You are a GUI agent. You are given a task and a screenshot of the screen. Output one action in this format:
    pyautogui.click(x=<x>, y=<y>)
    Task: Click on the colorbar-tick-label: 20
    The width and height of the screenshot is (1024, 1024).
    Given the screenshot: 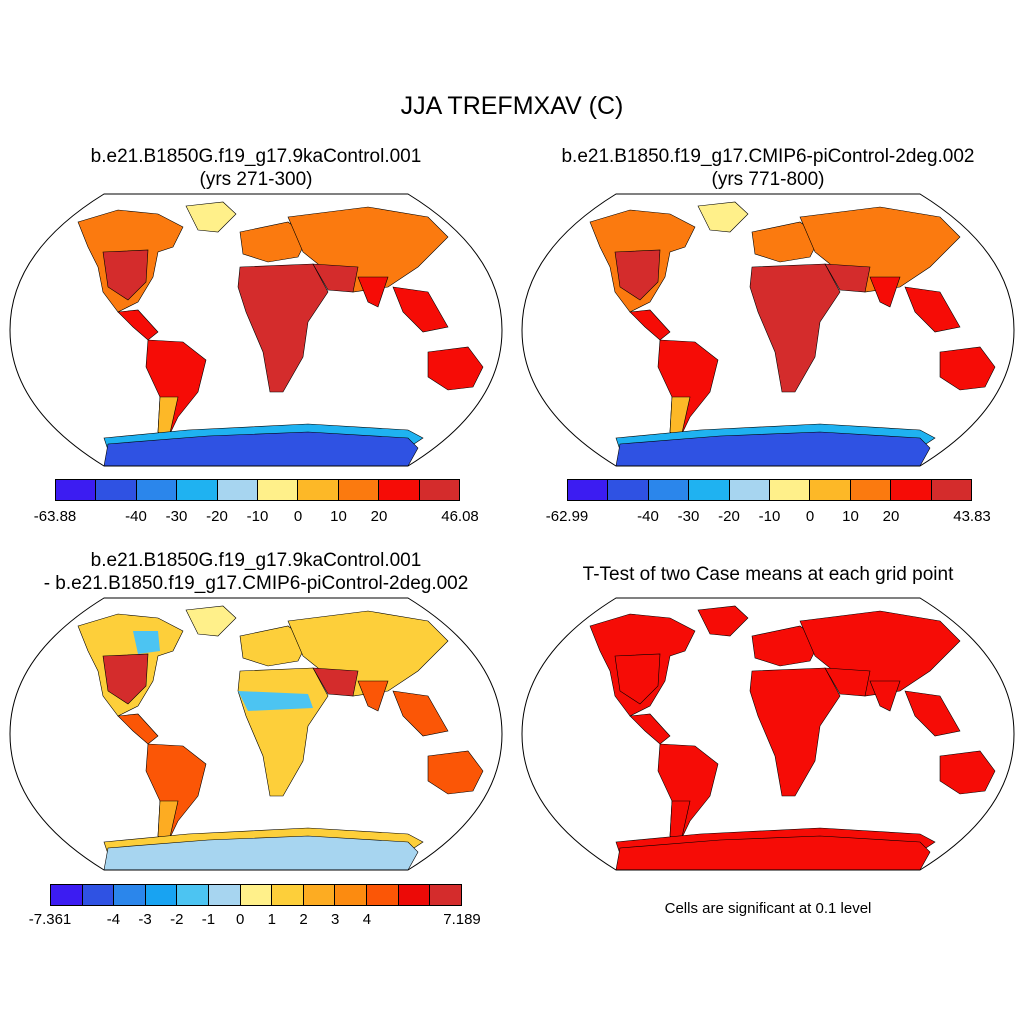 What is the action you would take?
    pyautogui.click(x=891, y=516)
    